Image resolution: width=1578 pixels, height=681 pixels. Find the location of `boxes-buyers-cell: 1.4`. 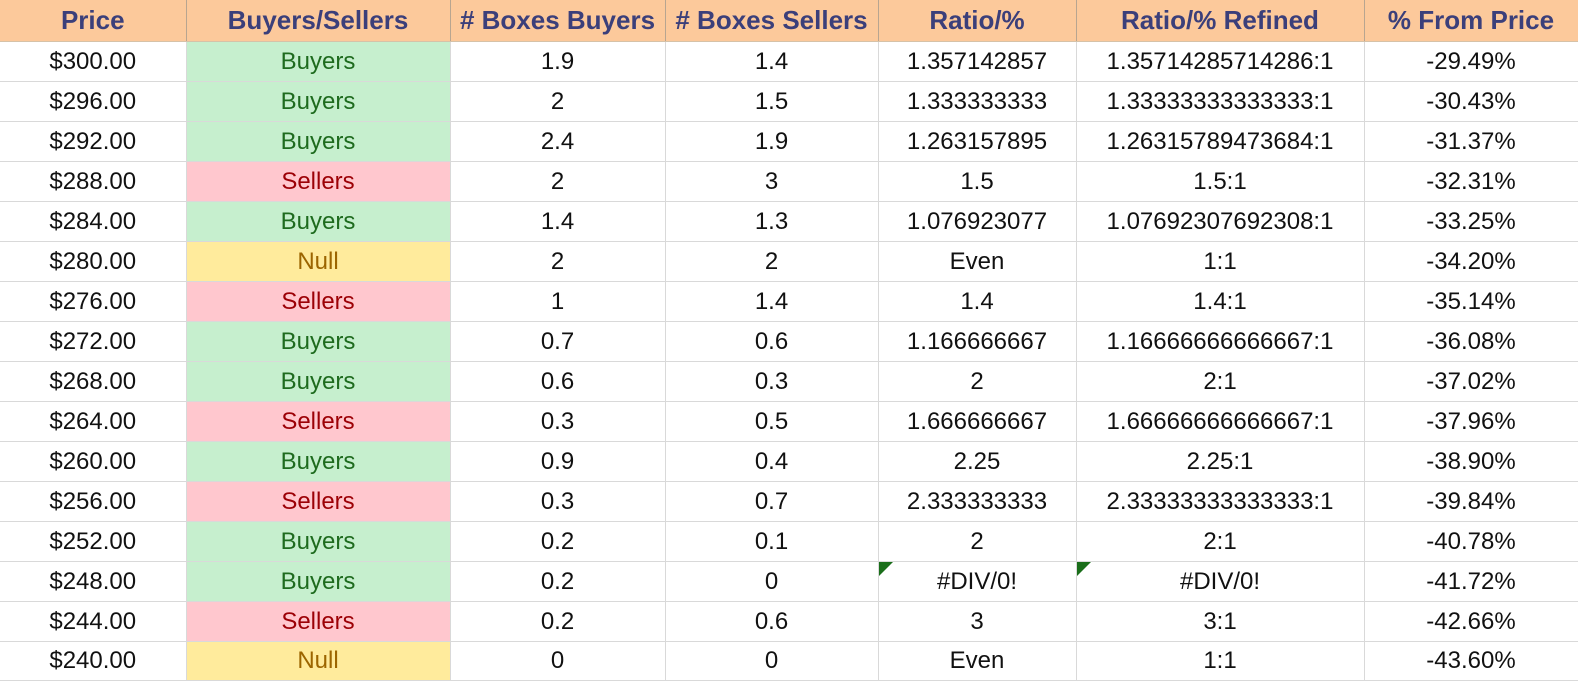

boxes-buyers-cell: 1.4 is located at coordinates (558, 221).